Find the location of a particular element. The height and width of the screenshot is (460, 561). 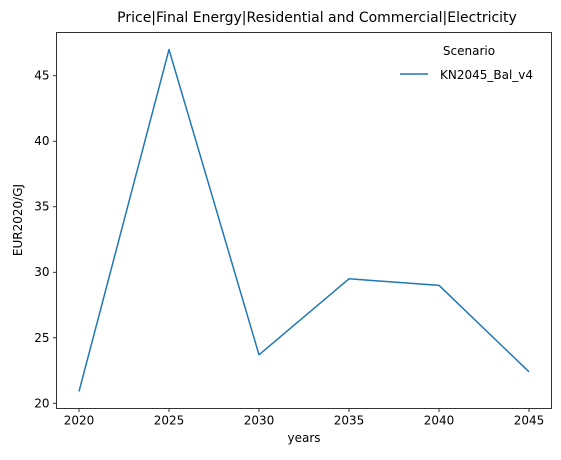

x-tick-label: 2030 is located at coordinates (259, 421).